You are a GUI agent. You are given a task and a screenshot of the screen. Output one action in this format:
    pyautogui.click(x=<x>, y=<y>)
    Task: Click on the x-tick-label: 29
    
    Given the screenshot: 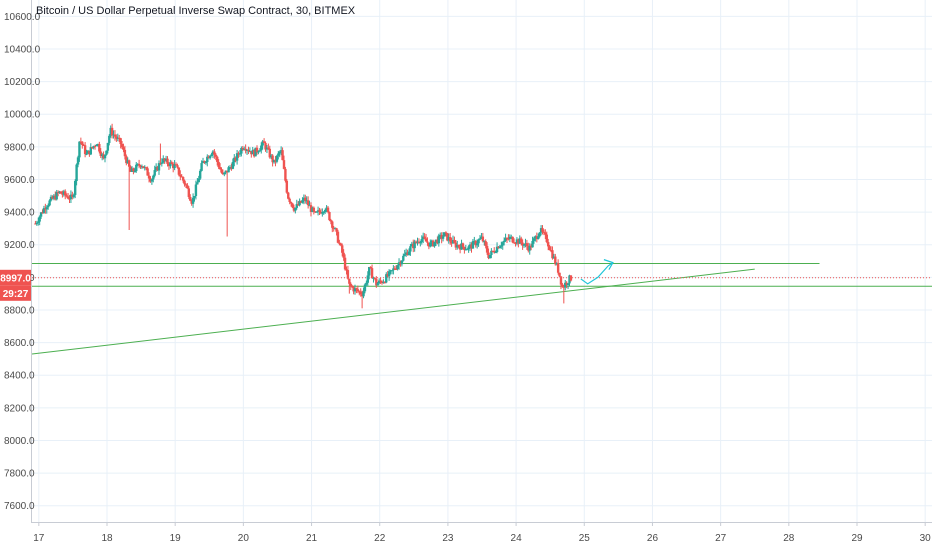 What is the action you would take?
    pyautogui.click(x=857, y=538)
    